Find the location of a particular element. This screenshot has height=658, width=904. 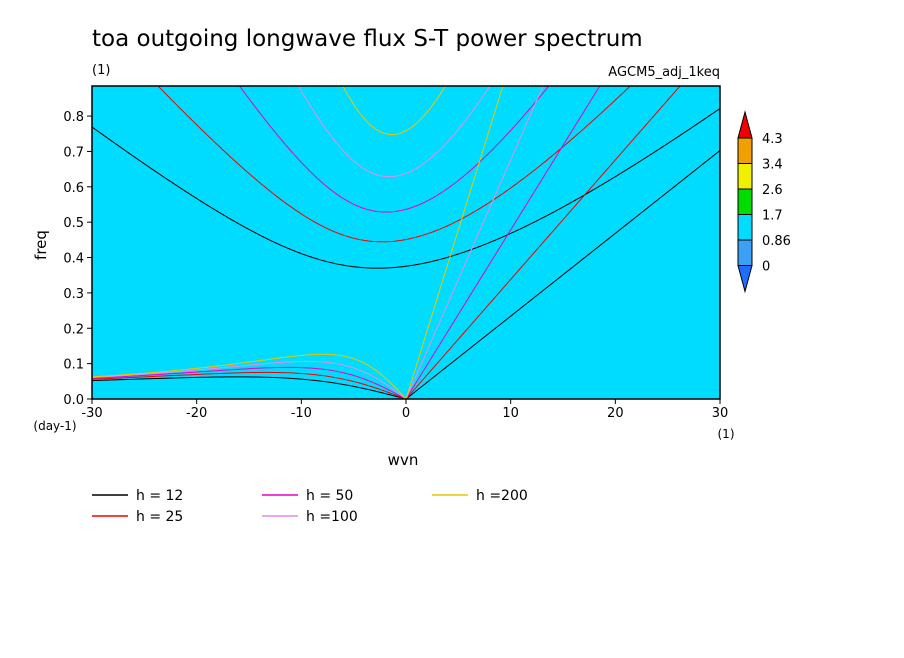

x-unit: (1) is located at coordinates (726, 434).